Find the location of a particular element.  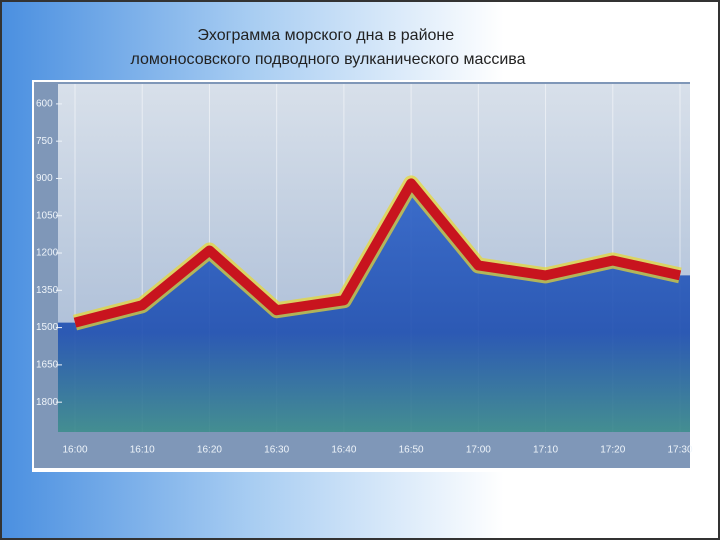

title-line: Эхограмма морского дна в районе is located at coordinates (325, 35).